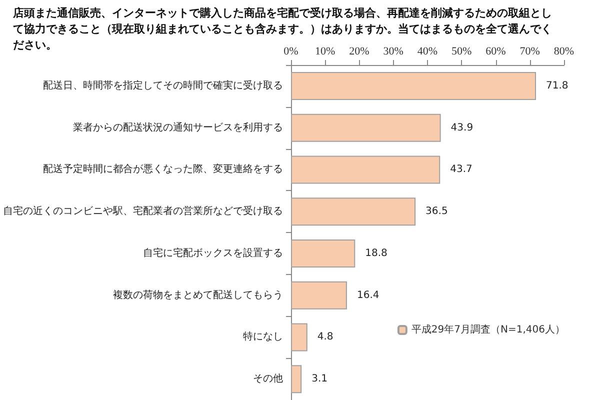 The height and width of the screenshot is (400, 600). Describe the element at coordinates (462, 128) in the screenshot. I see `data-label: 43.9` at that location.